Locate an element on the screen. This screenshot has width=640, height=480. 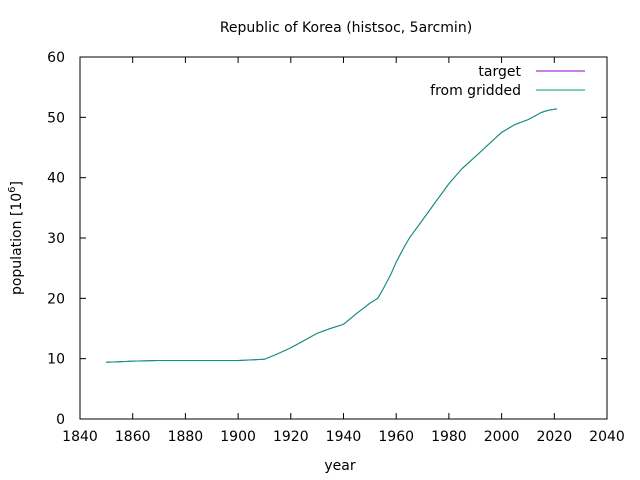
y-tick-label: 0 is located at coordinates (60, 420).